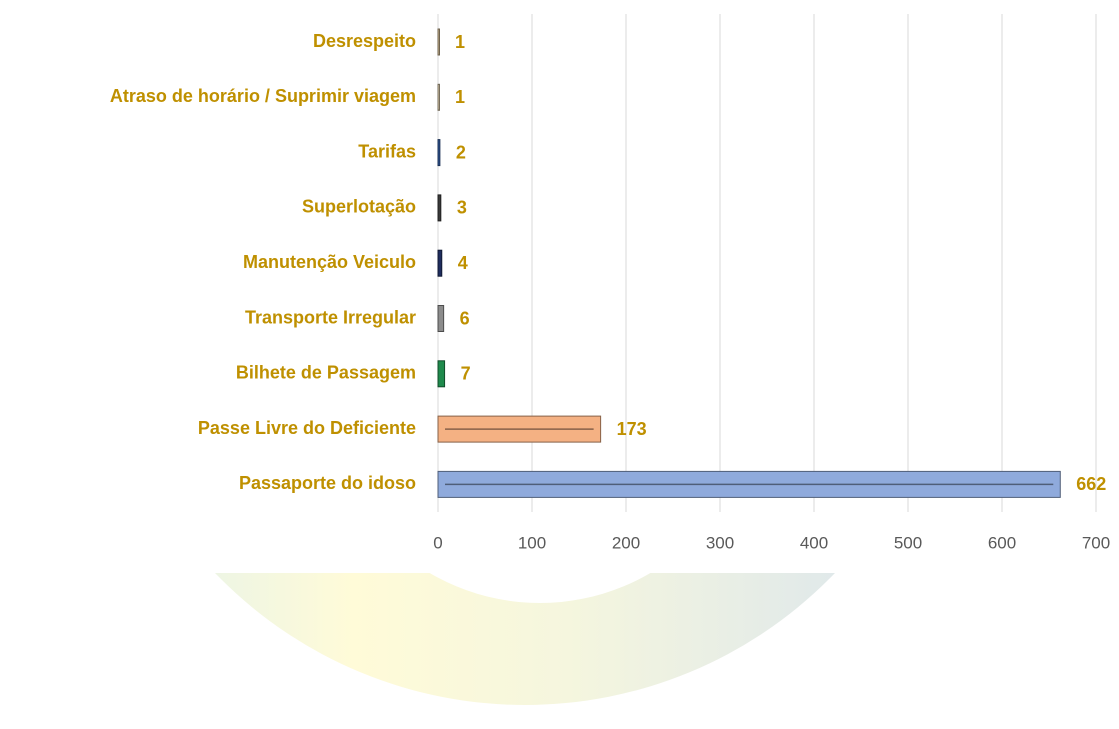 The height and width of the screenshot is (729, 1119). Describe the element at coordinates (466, 374) in the screenshot. I see `value-label: 7` at that location.